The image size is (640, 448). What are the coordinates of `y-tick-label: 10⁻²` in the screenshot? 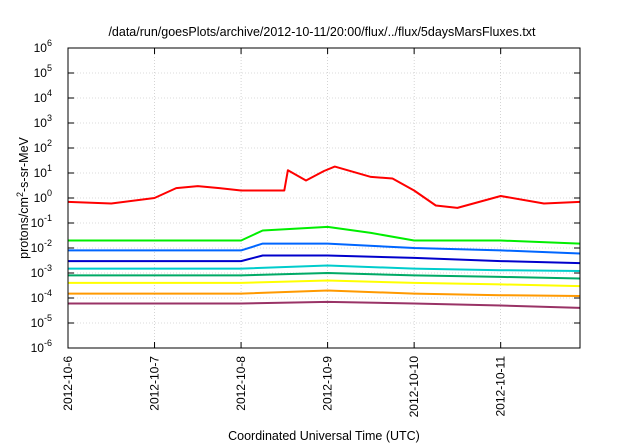 It's located at (41, 246).